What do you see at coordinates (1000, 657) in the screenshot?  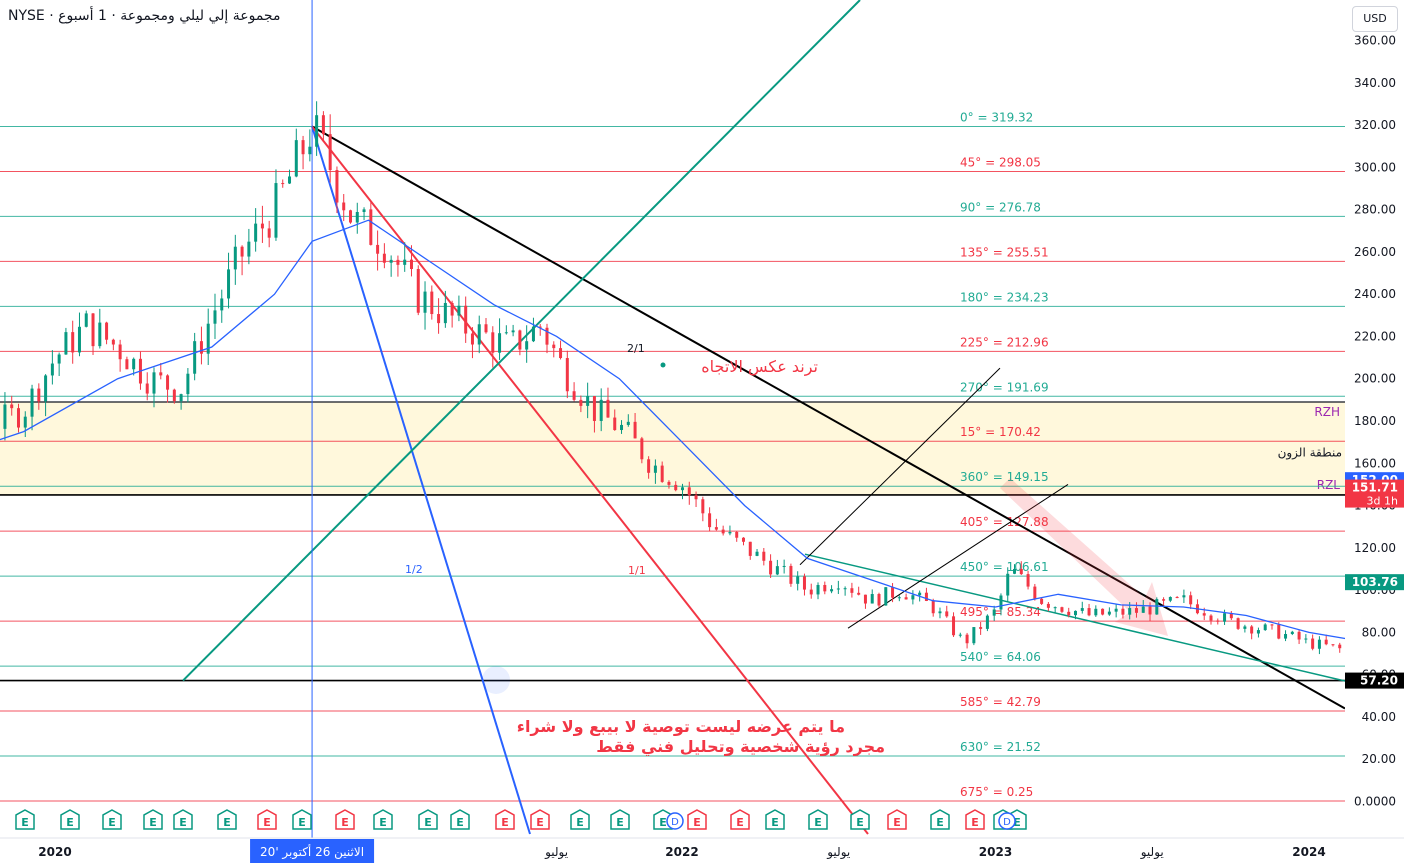 I see `gann-level-label: 540° = 64.06` at bounding box center [1000, 657].